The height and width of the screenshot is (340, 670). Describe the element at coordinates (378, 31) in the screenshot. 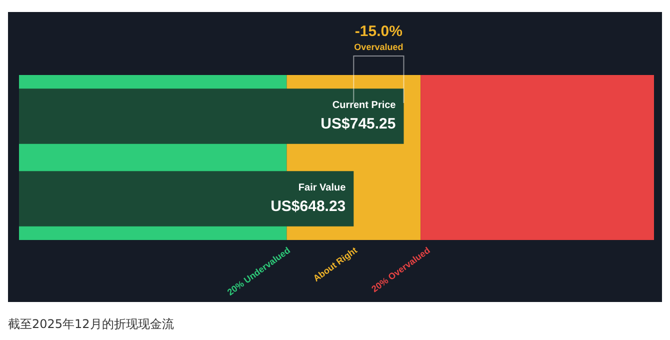

I see `chart-title: -15.0%` at that location.